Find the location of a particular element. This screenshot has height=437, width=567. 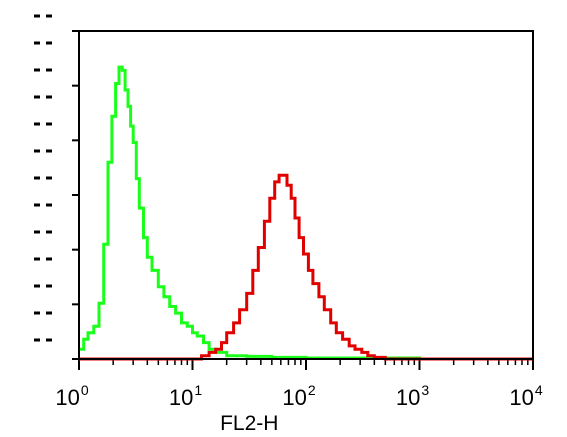

x-tick-label: 10² is located at coordinates (298, 396).